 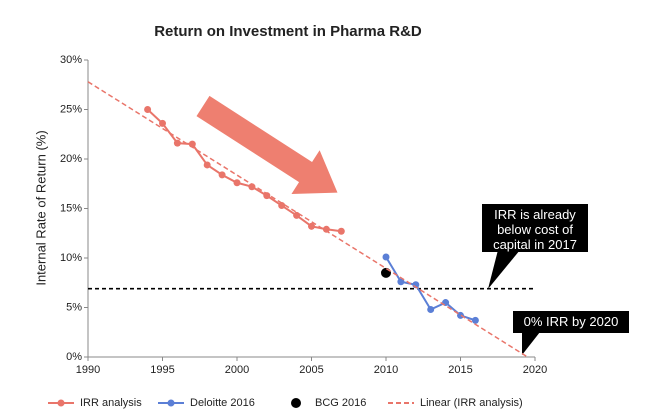 I want to click on y-tick-label: 20%, so click(x=71, y=159).